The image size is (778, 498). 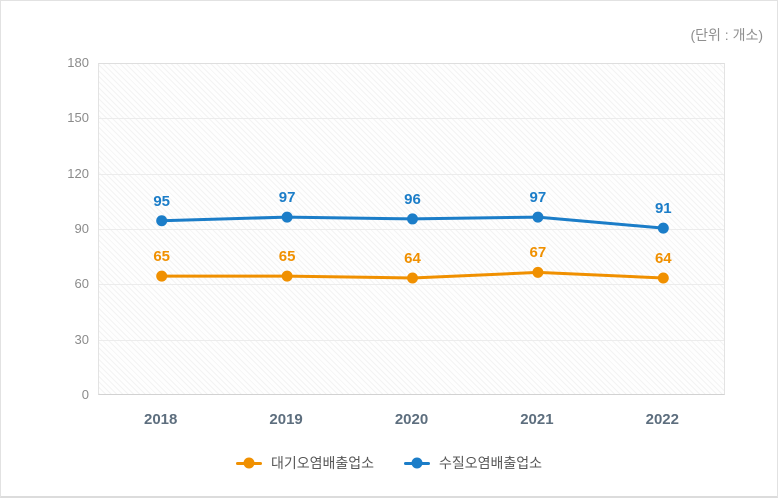 I want to click on legend-item: 대기오염배출업소, so click(x=304, y=463).